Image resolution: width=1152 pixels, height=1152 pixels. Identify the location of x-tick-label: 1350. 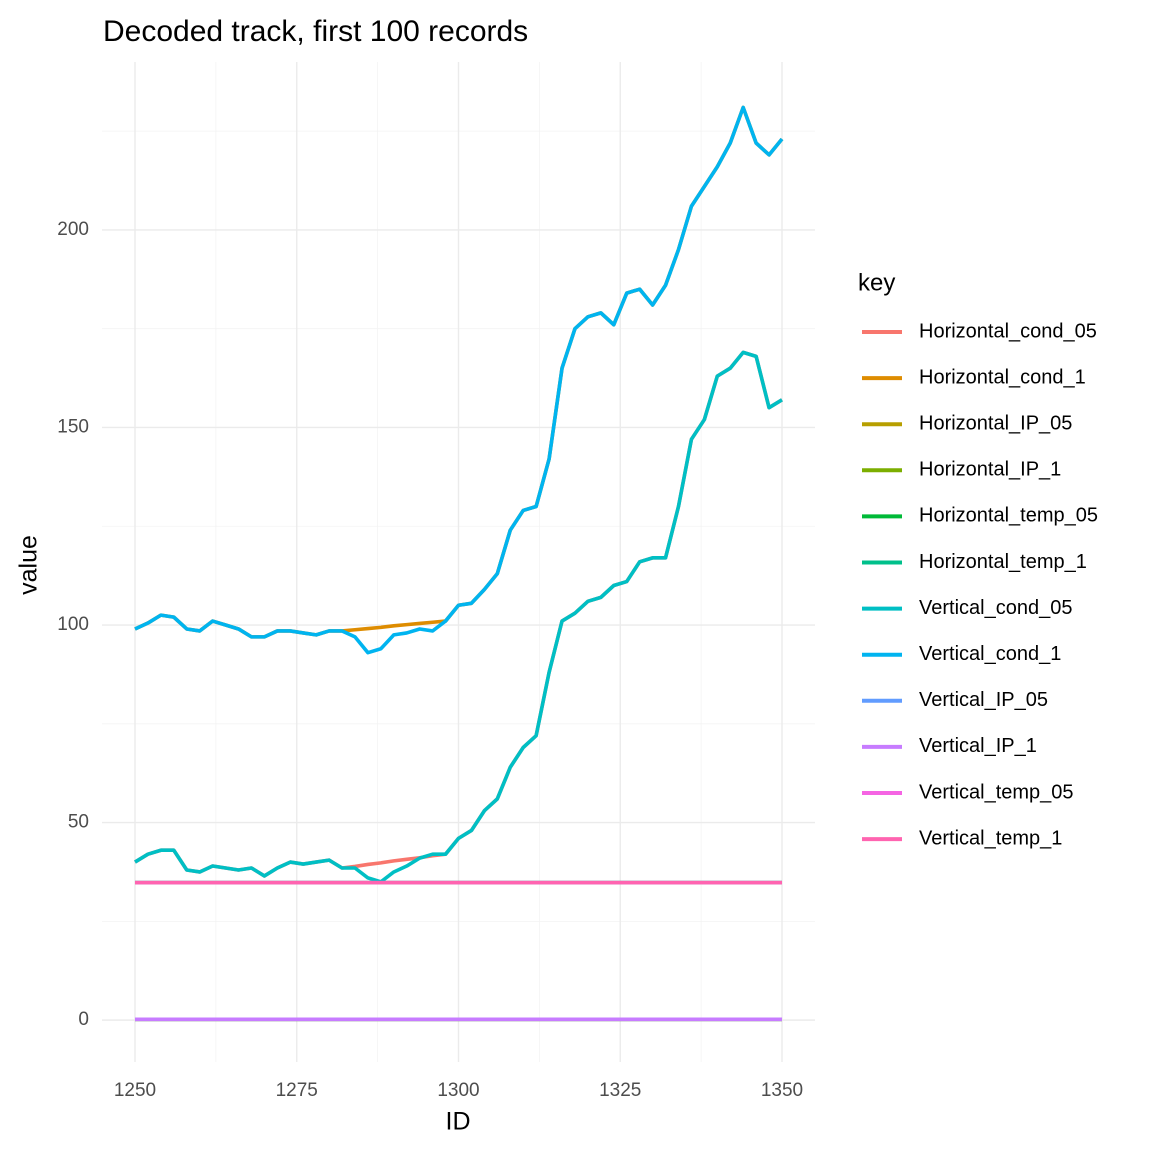
(782, 1090).